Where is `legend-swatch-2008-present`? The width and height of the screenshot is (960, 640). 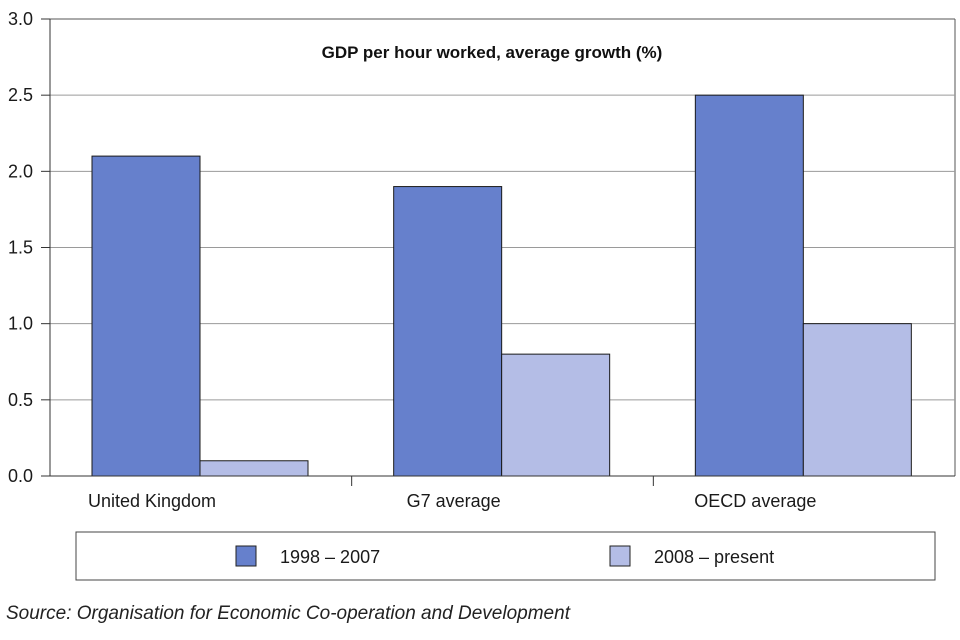 legend-swatch-2008-present is located at coordinates (620, 556).